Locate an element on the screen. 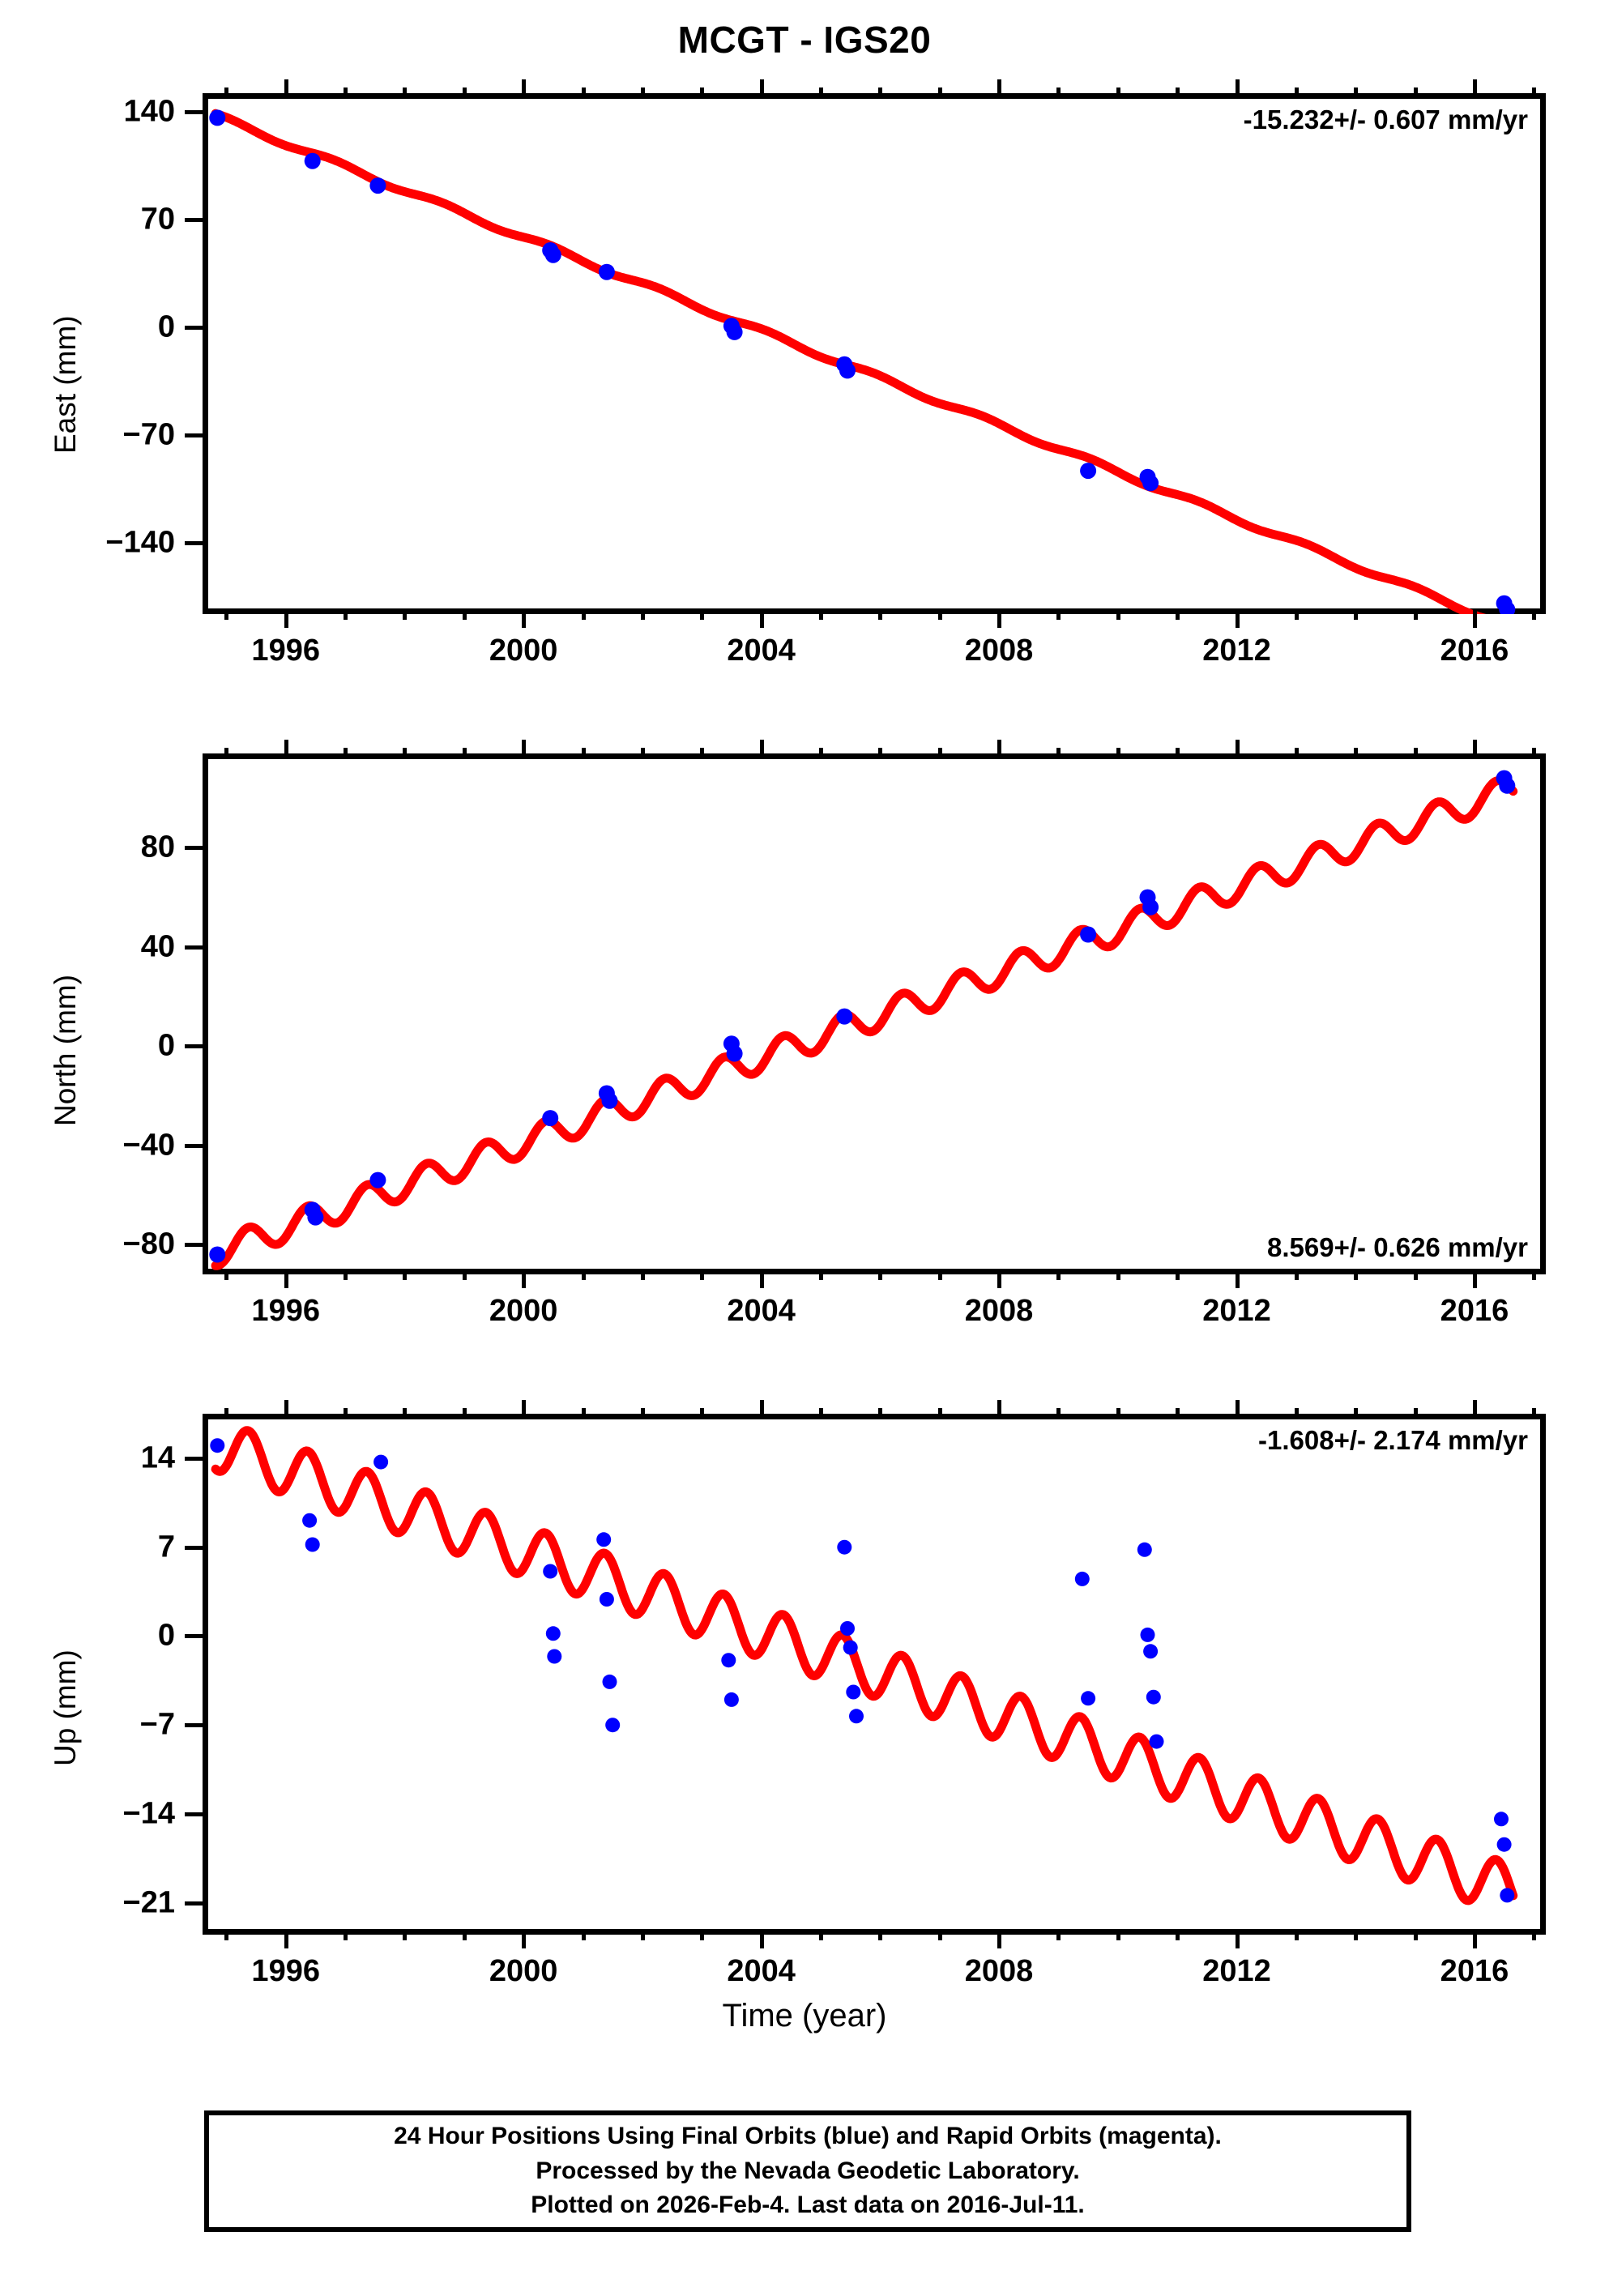  xtick-minor-east-2017 is located at coordinates (1534, 614).